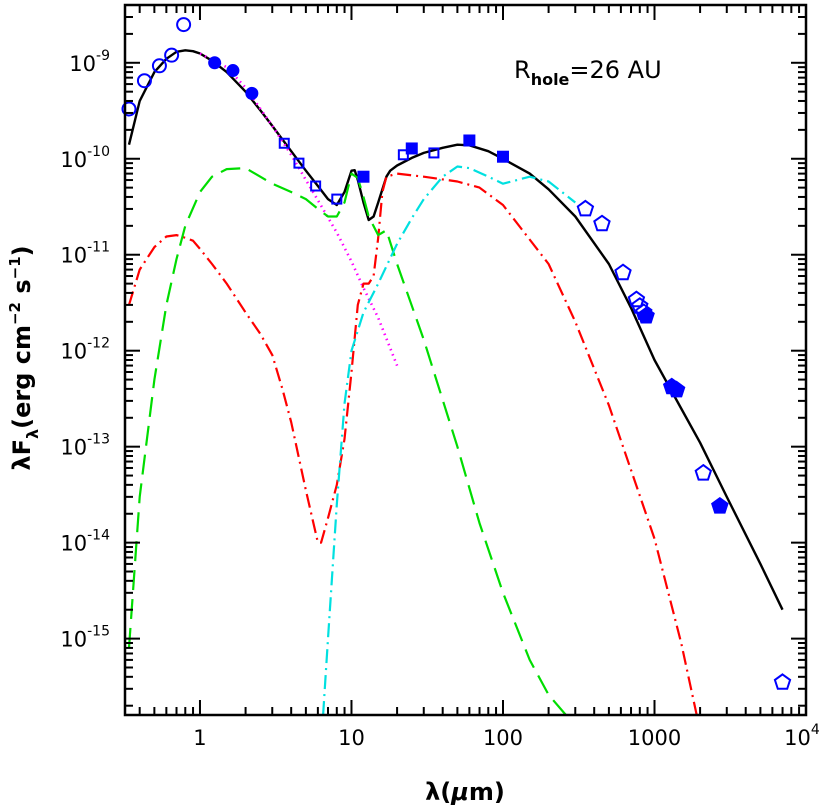 The height and width of the screenshot is (806, 830). What do you see at coordinates (503, 738) in the screenshot?
I see `x-tick-label: 100` at bounding box center [503, 738].